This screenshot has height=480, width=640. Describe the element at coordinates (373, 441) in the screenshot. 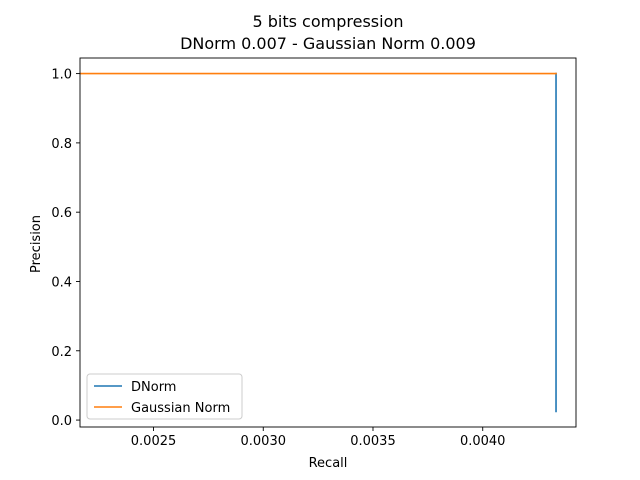

I see `x-tick-label: 0.0035` at that location.